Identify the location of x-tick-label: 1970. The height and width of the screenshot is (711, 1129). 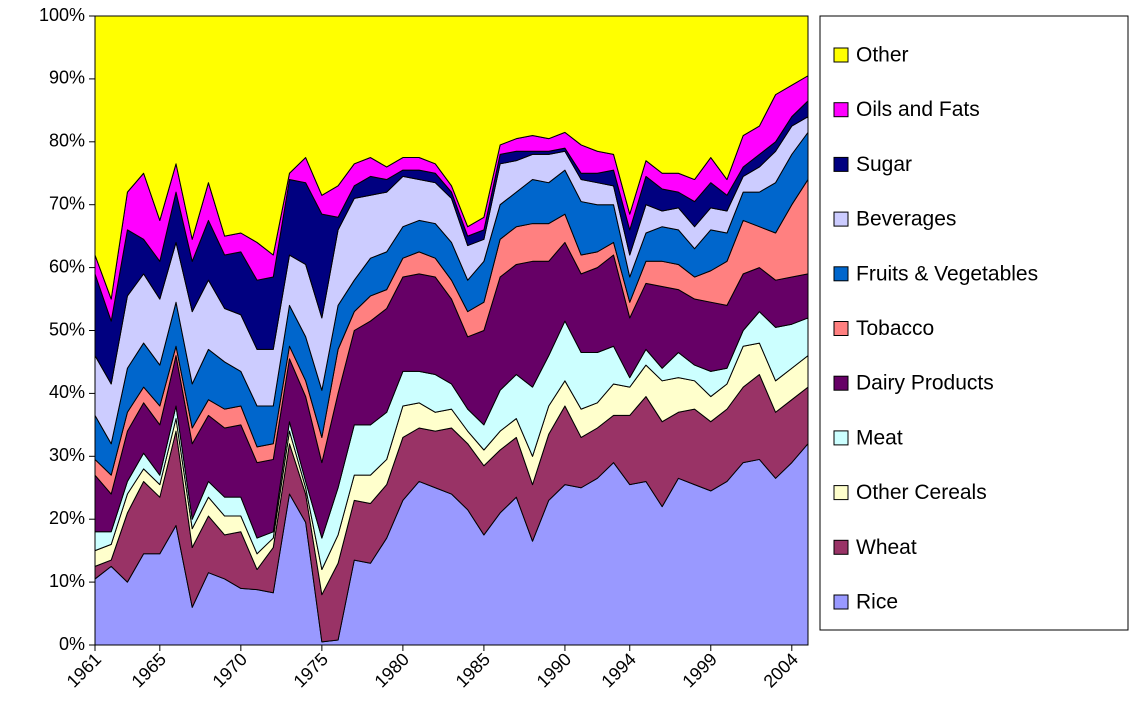
(230, 670).